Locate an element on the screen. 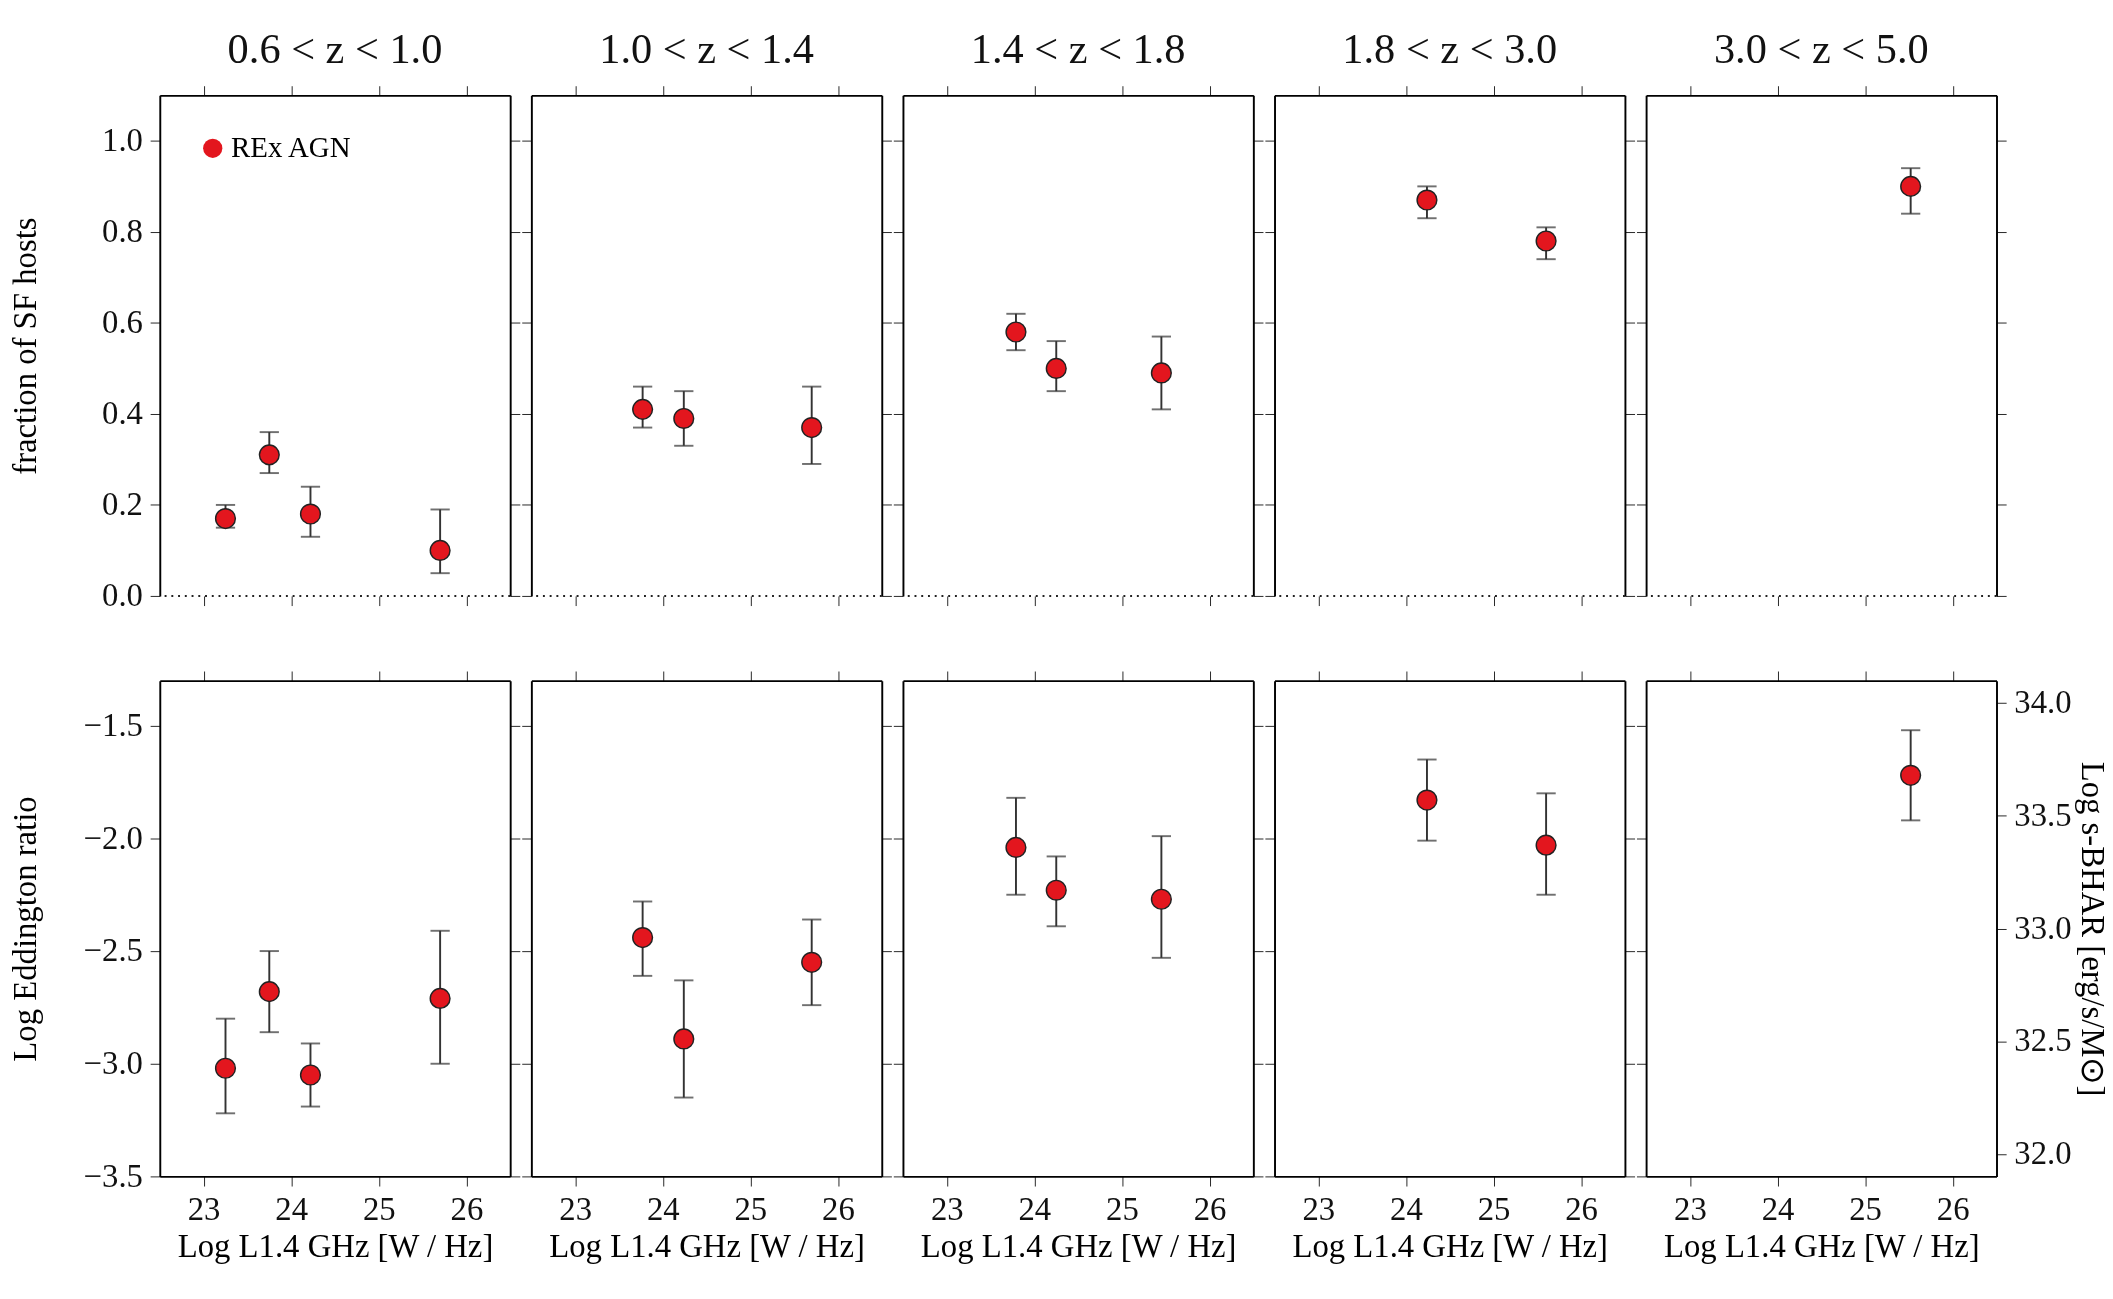  y-tick-label: −3.5 is located at coordinates (113, 1175).